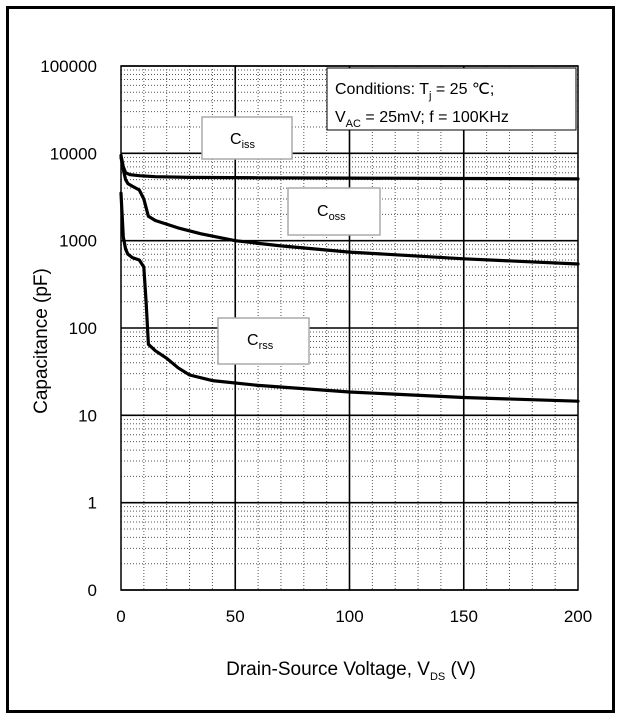 The height and width of the screenshot is (720, 624). Describe the element at coordinates (41, 341) in the screenshot. I see `y-axis-label: Capacitance (pF)` at that location.